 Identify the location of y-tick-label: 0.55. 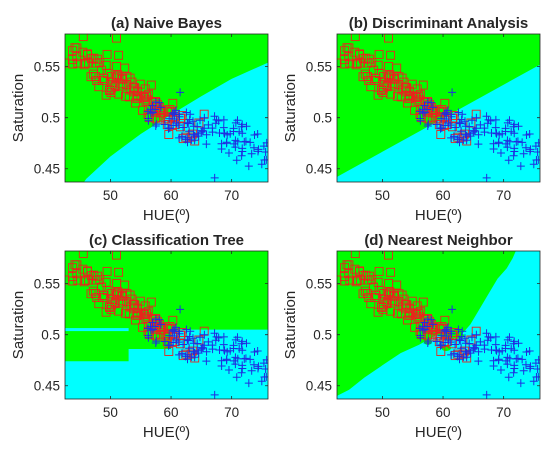
(47, 67).